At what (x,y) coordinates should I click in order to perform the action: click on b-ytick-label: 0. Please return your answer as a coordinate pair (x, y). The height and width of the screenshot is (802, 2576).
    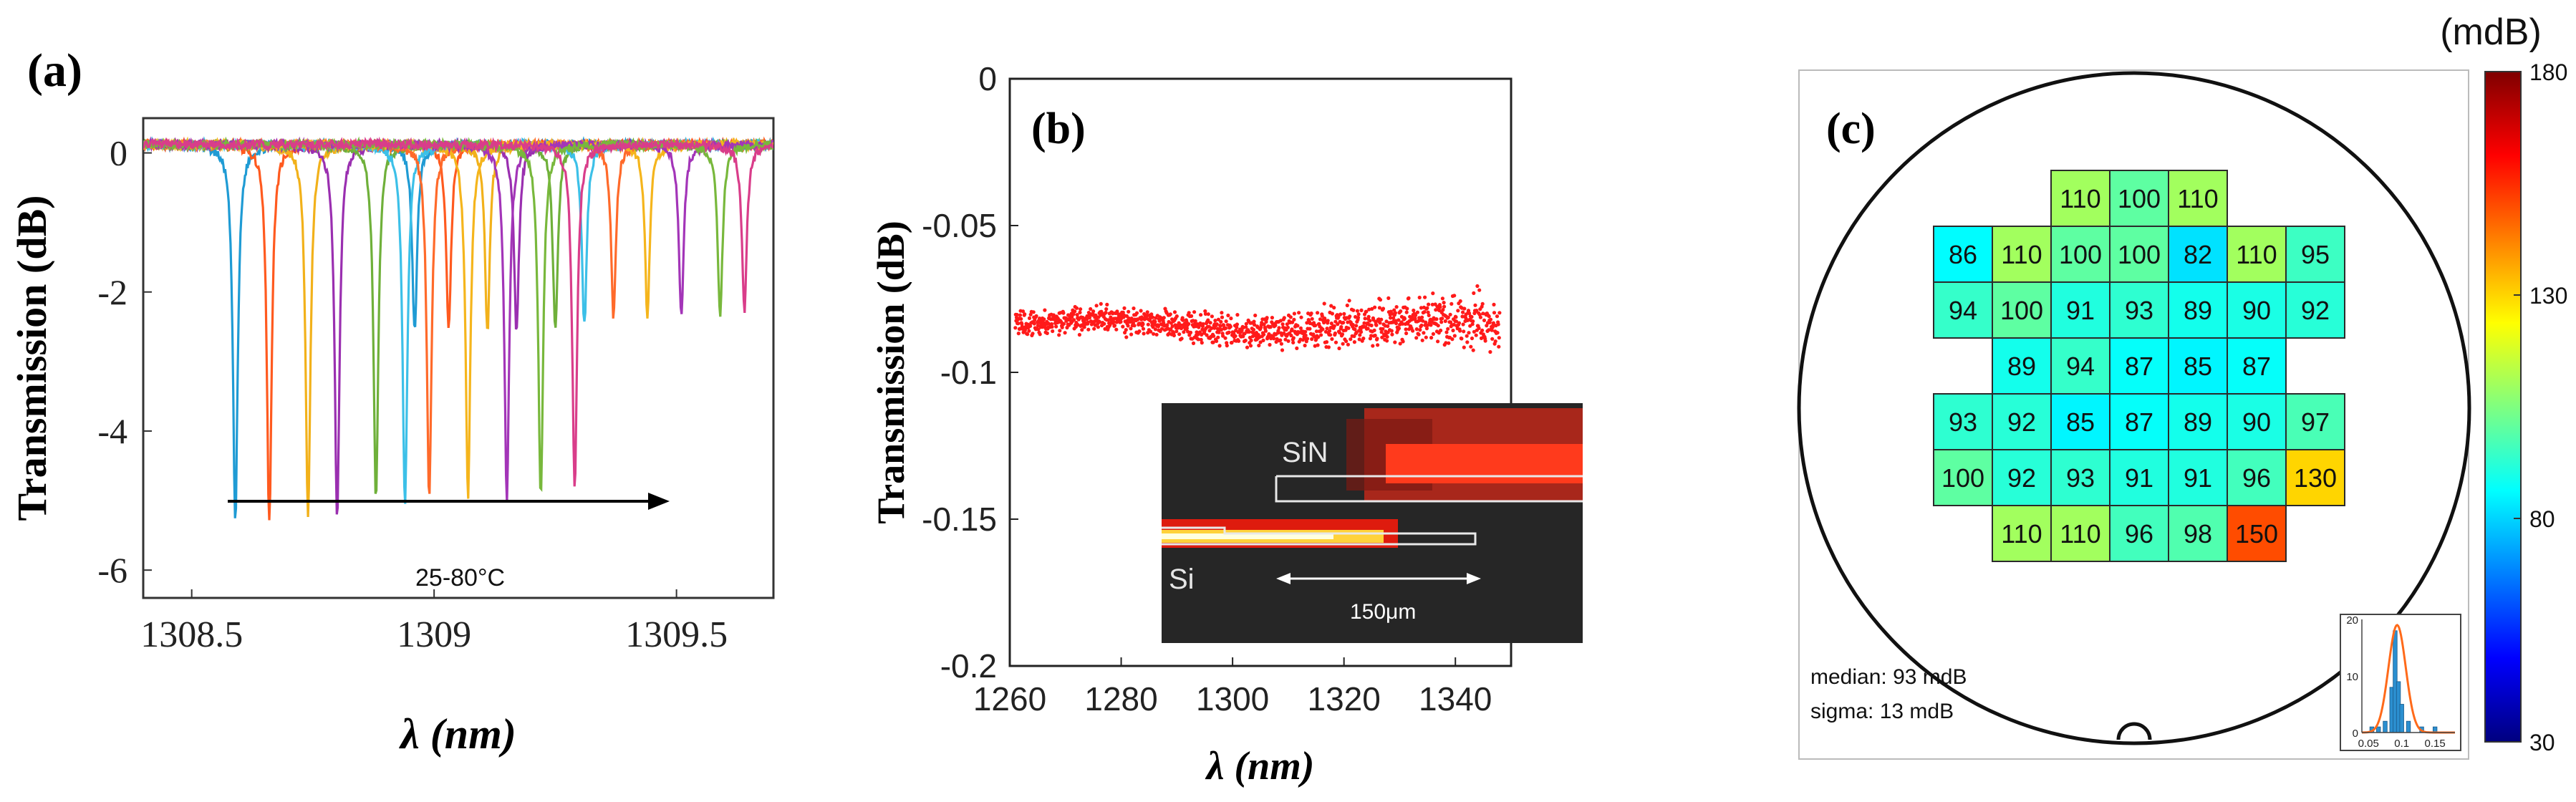
    Looking at the image, I should click on (987, 78).